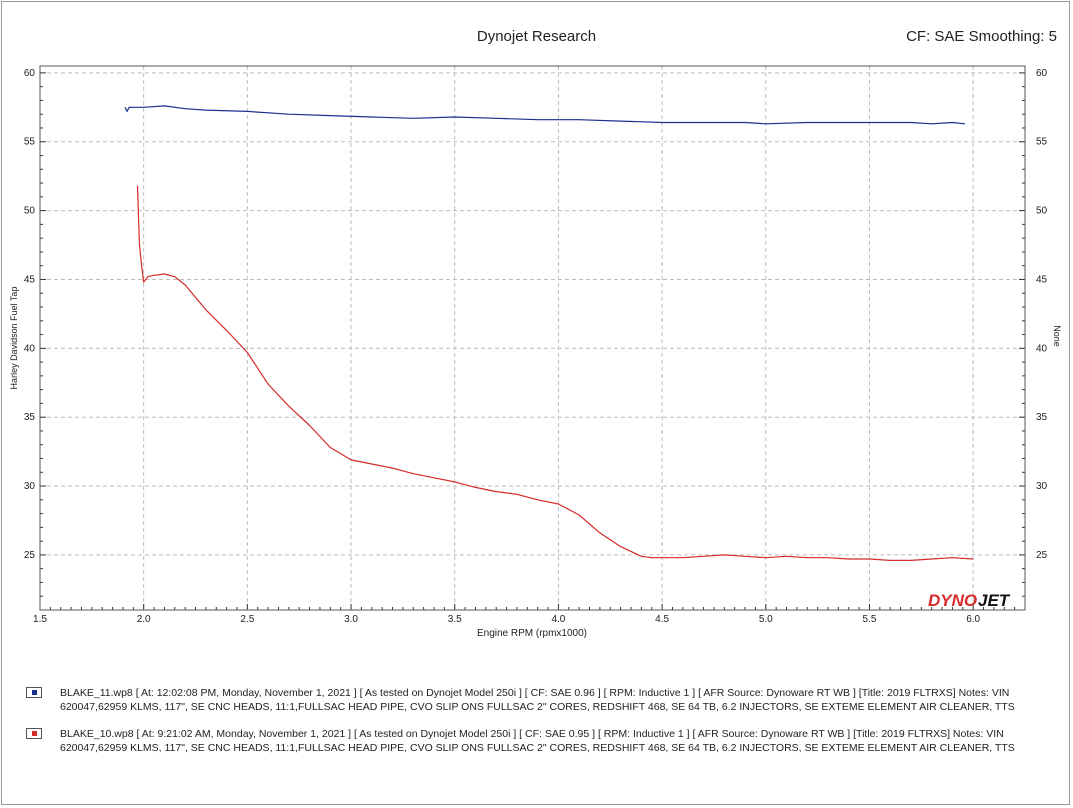 This screenshot has width=1073, height=808. What do you see at coordinates (1042, 348) in the screenshot?
I see `y-tick-label-right: 40` at bounding box center [1042, 348].